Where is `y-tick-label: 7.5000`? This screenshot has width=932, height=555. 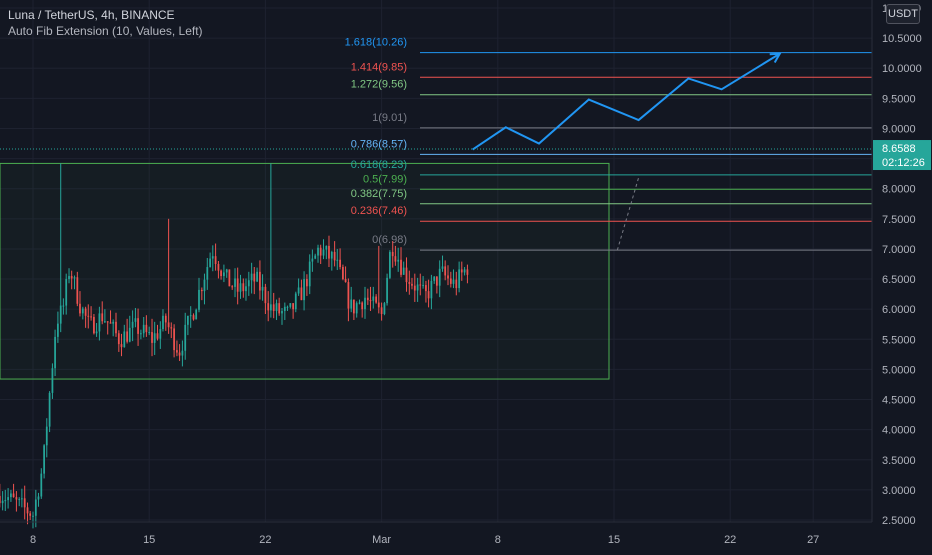 y-tick-label: 7.5000 is located at coordinates (899, 220).